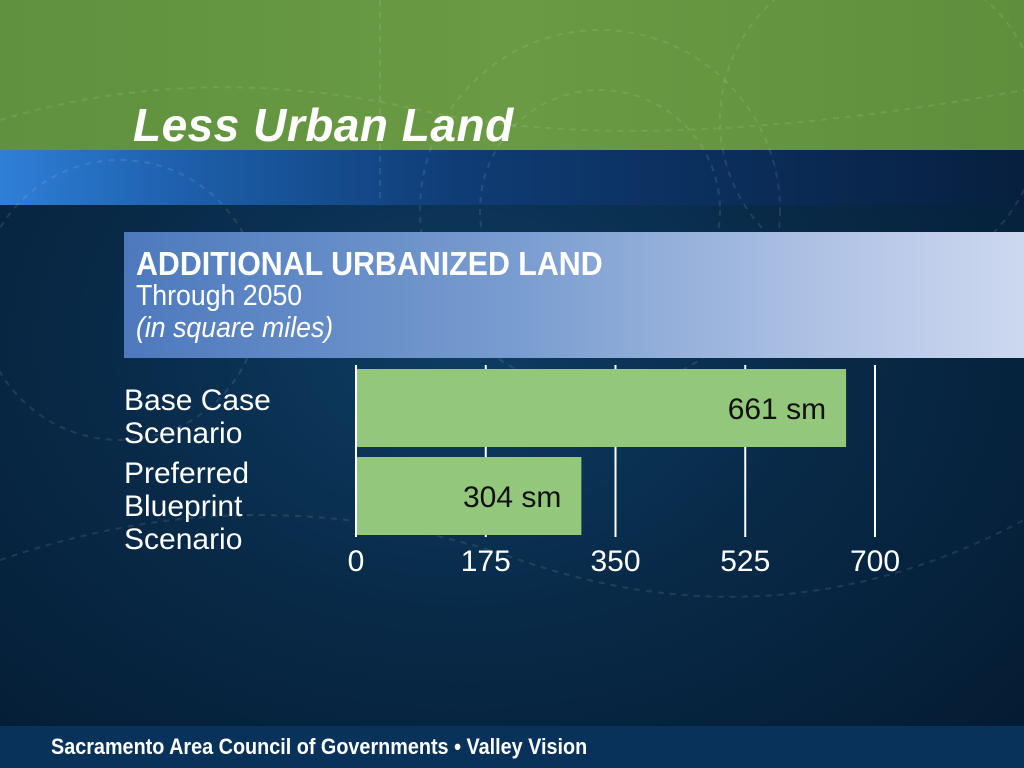  I want to click on bar-value-label: 661 sm, so click(777, 409).